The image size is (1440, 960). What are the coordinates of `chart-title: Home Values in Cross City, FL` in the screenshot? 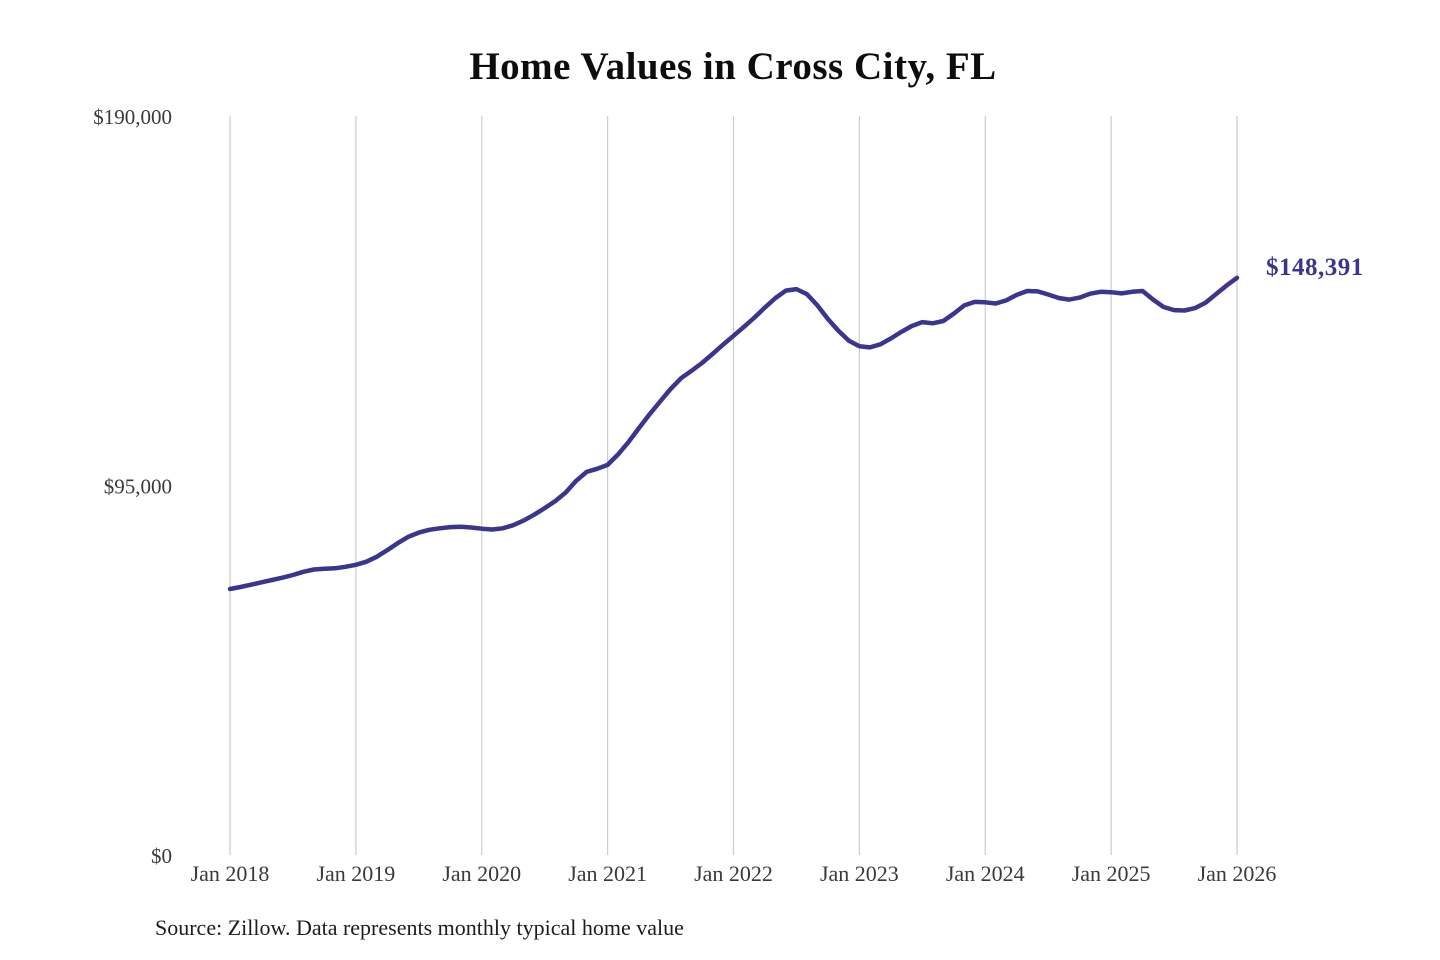 It's located at (733, 66).